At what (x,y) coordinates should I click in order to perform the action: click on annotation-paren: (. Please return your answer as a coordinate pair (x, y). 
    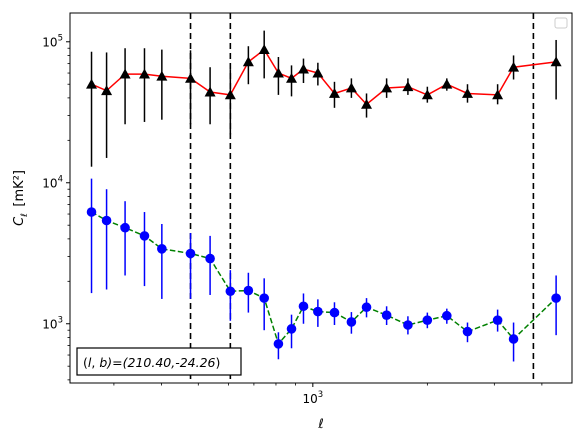
    Looking at the image, I should click on (85, 362).